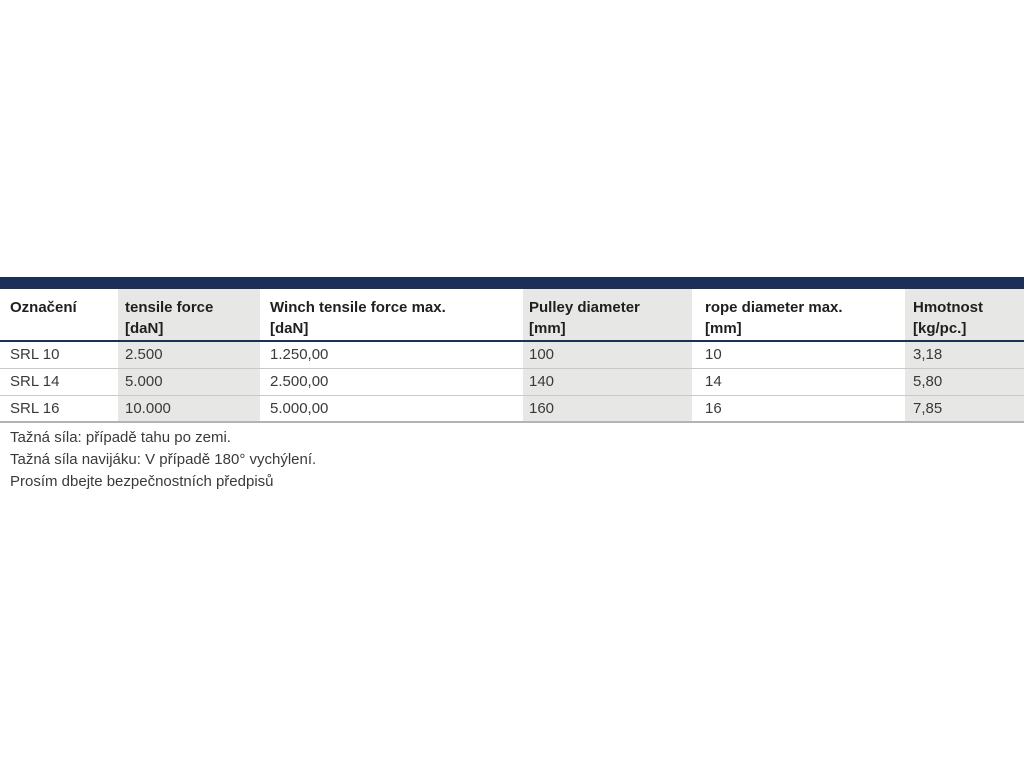  What do you see at coordinates (189, 409) in the screenshot?
I see `cell-tensile-force: 10.000` at bounding box center [189, 409].